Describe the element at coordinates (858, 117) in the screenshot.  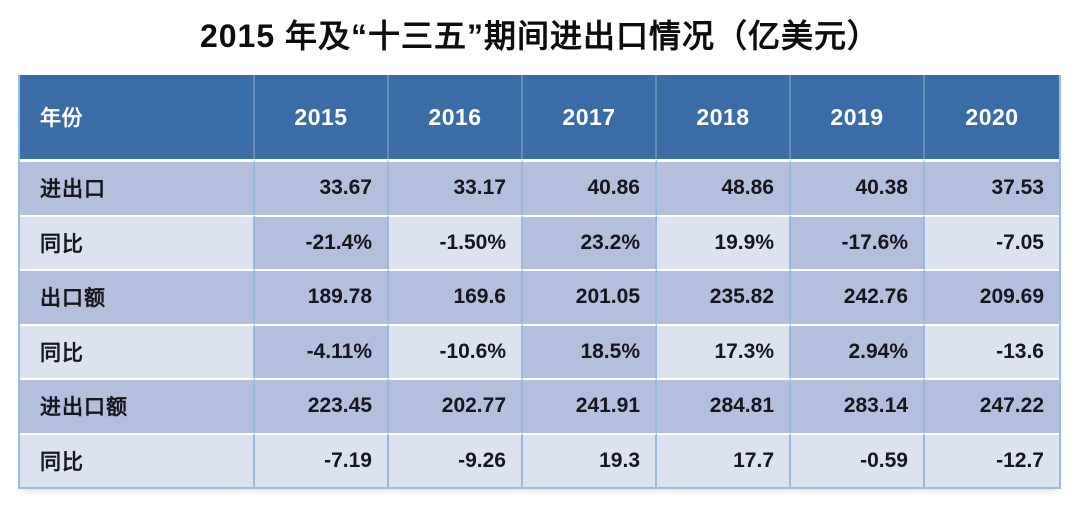
I see `header-cell-2019: 2019` at that location.